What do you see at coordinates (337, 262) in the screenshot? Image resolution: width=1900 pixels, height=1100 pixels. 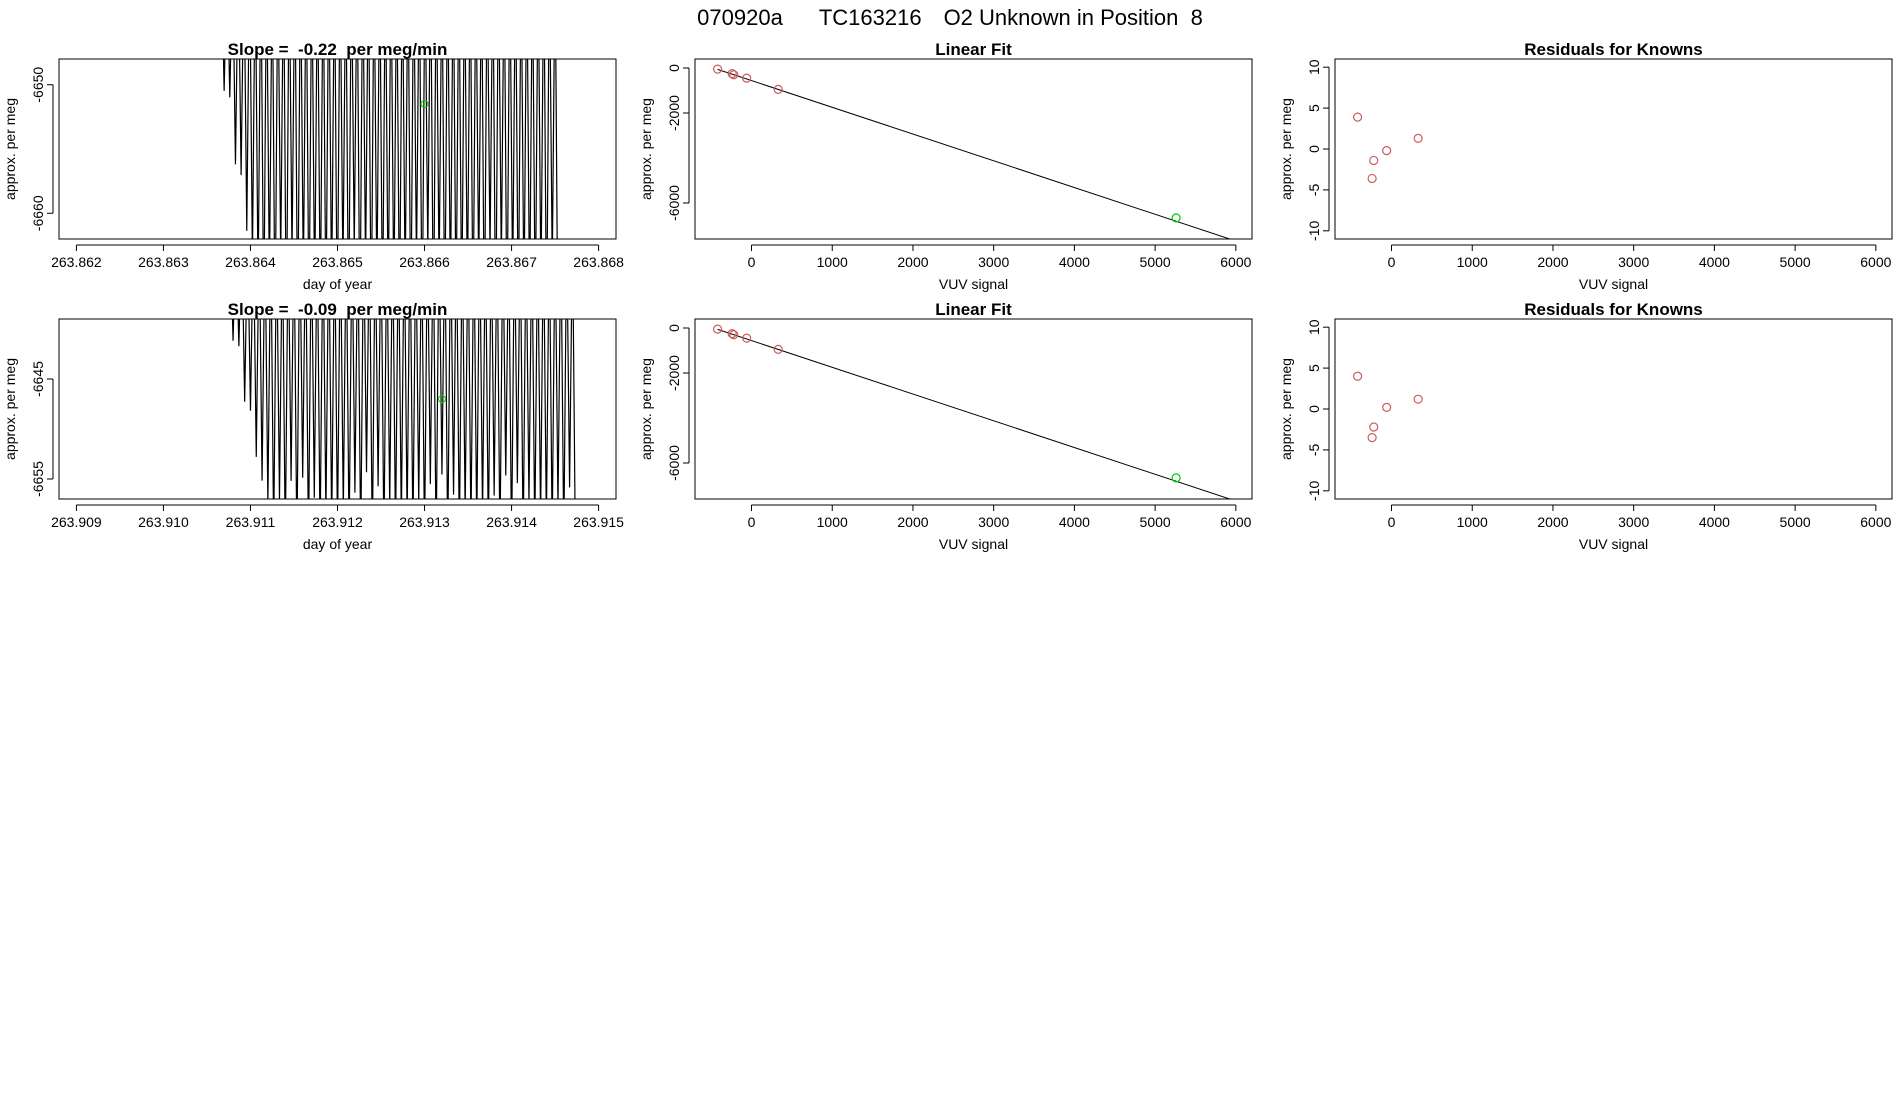 I see `x-tick-label: 263.865` at bounding box center [337, 262].